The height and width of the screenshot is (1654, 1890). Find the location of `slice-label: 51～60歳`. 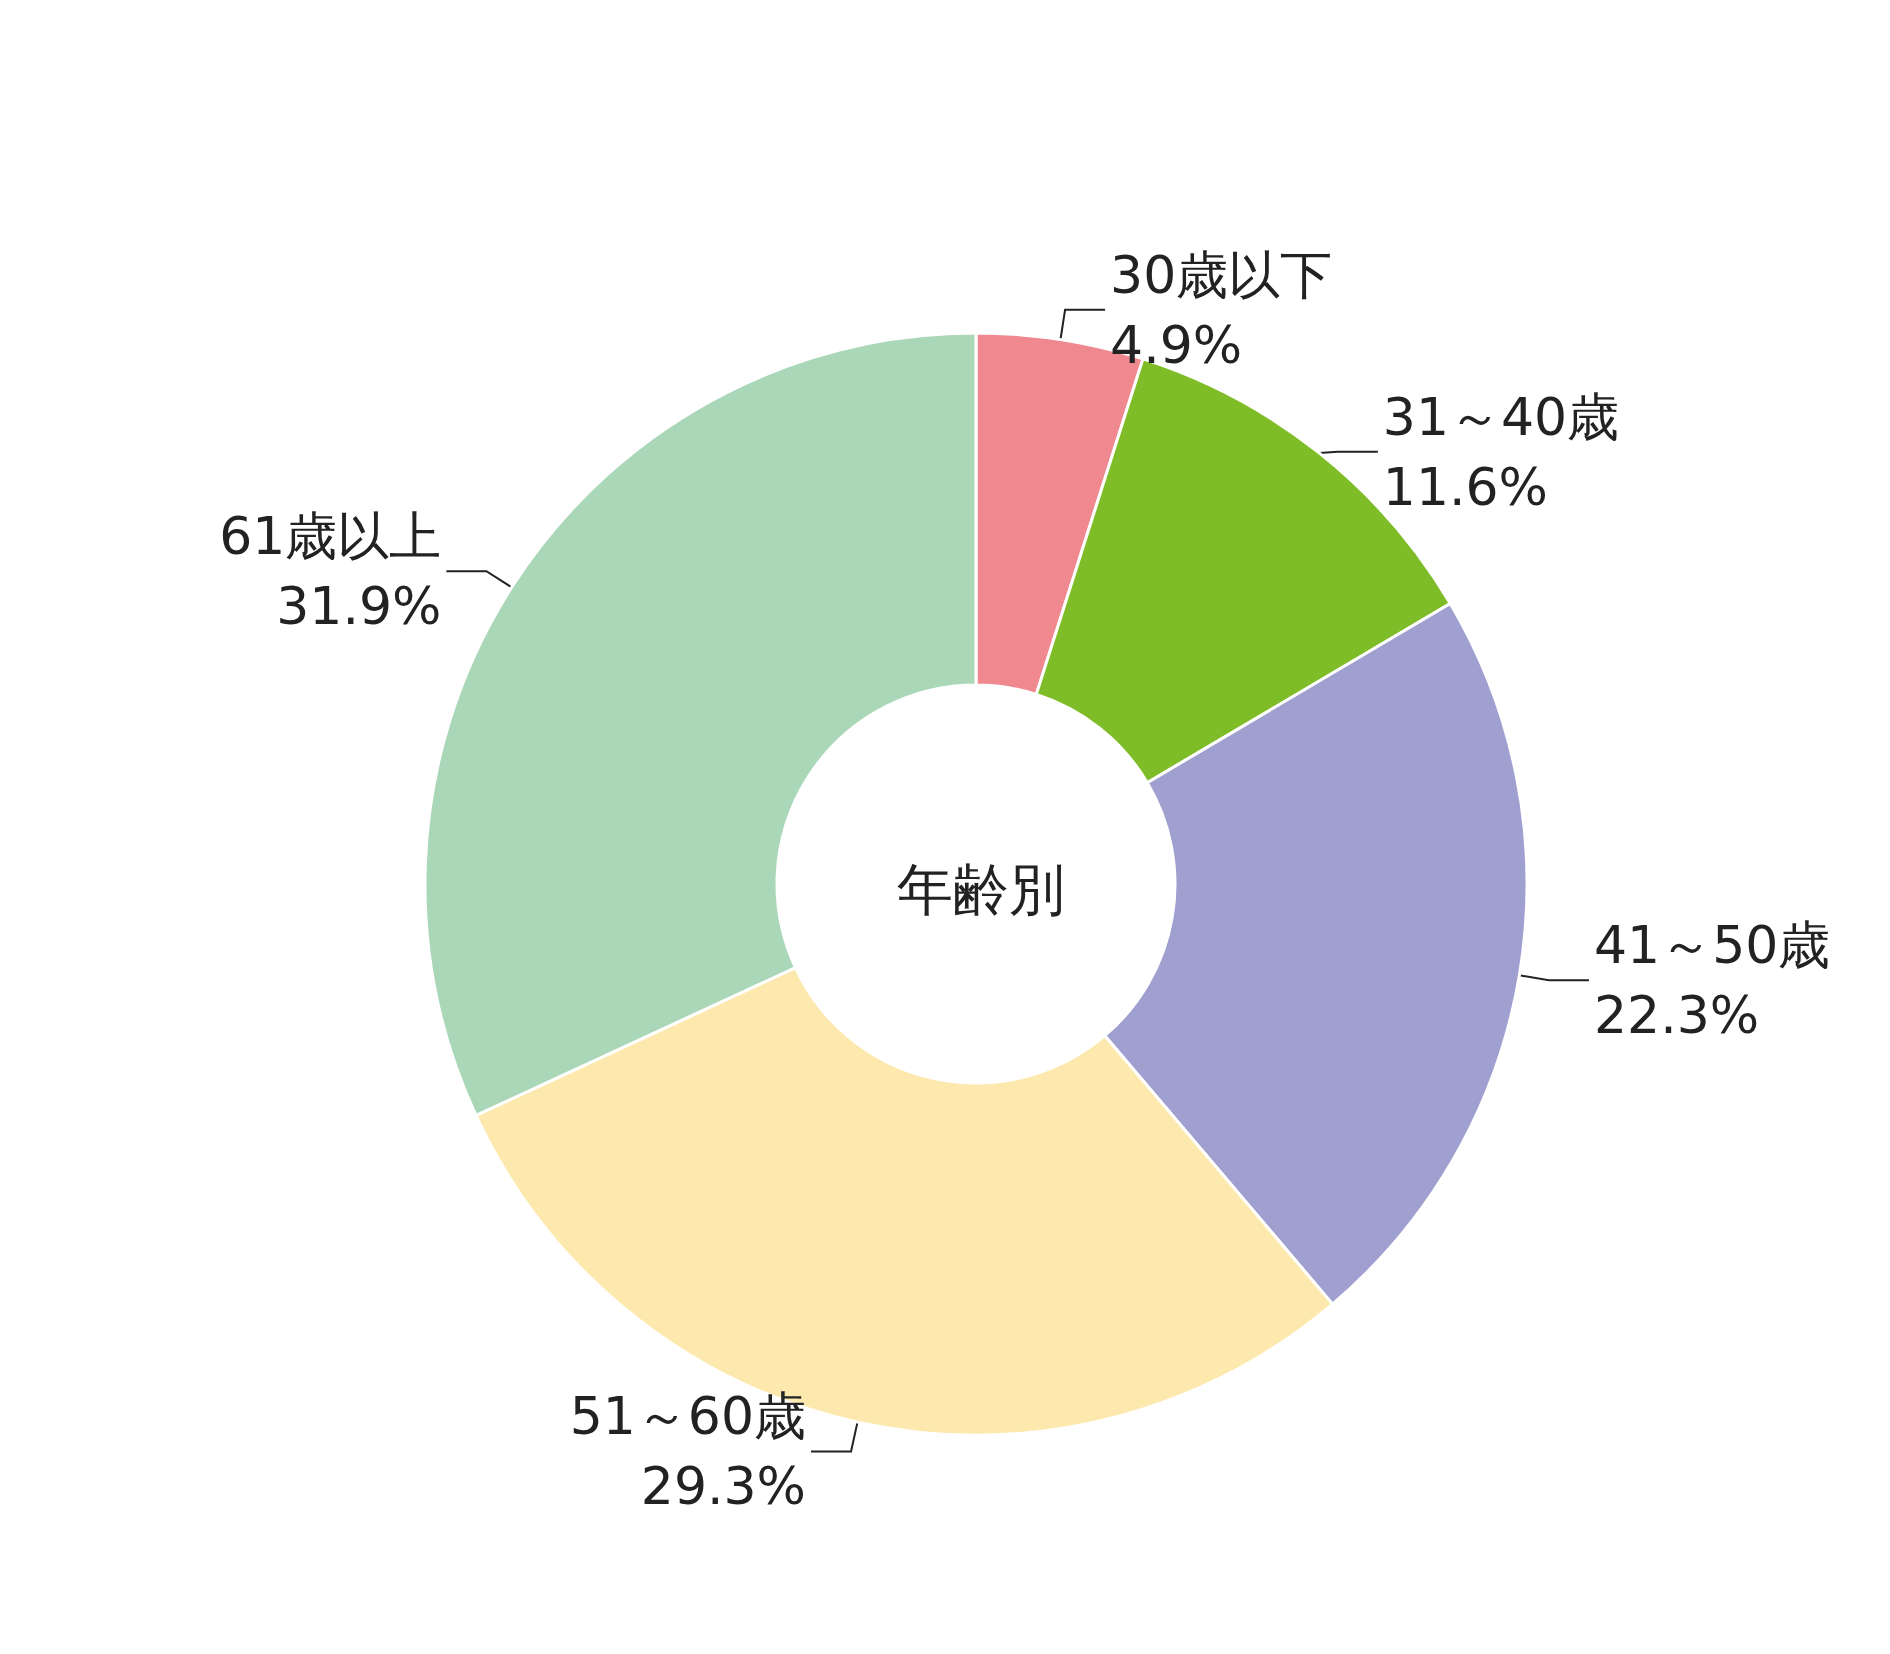

slice-label: 51～60歳 is located at coordinates (688, 1416).